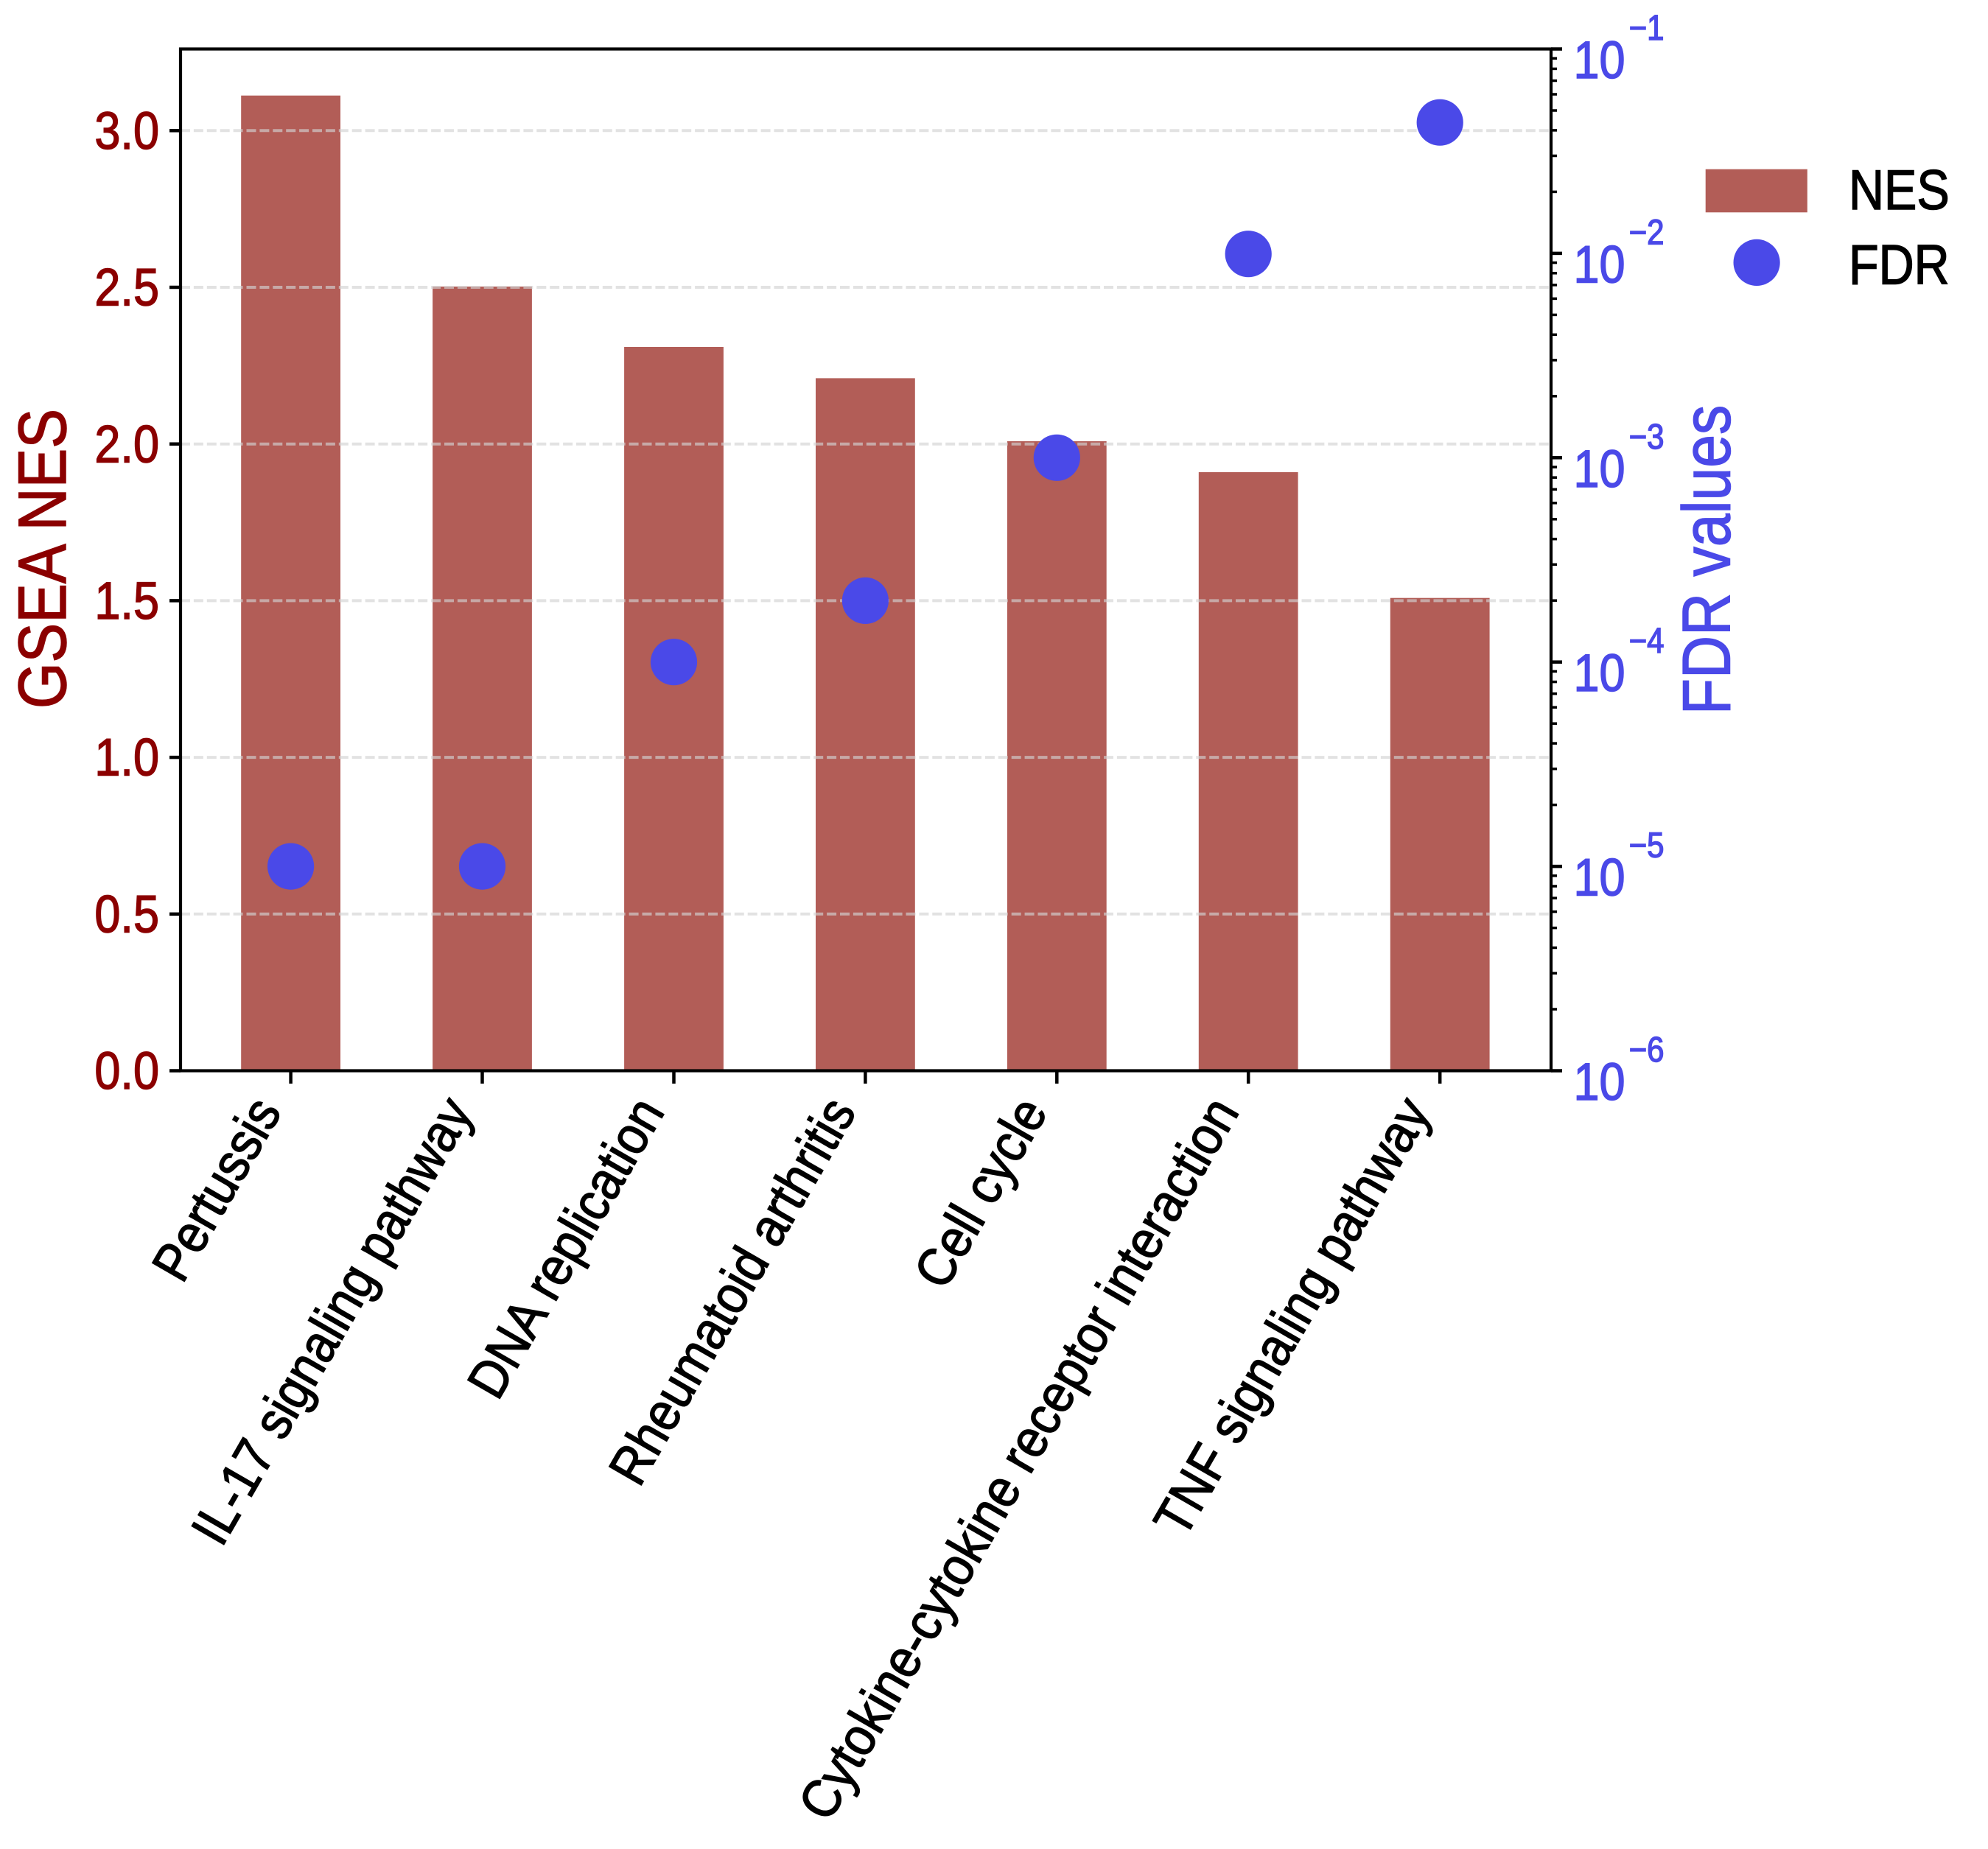 The image size is (1988, 1849). What do you see at coordinates (1647, 641) in the screenshot?
I see `svg-text: −4` at bounding box center [1647, 641].